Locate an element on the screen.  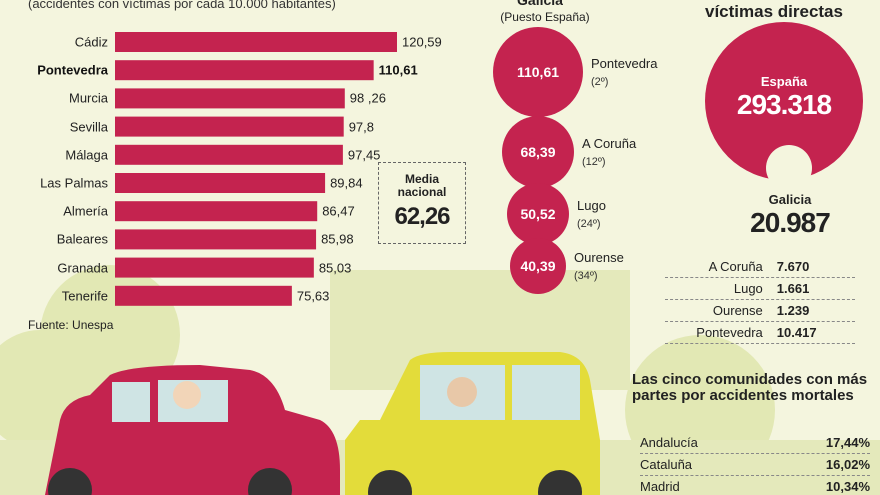
galicia-circle-0: 110,61 is located at coordinates (538, 72).